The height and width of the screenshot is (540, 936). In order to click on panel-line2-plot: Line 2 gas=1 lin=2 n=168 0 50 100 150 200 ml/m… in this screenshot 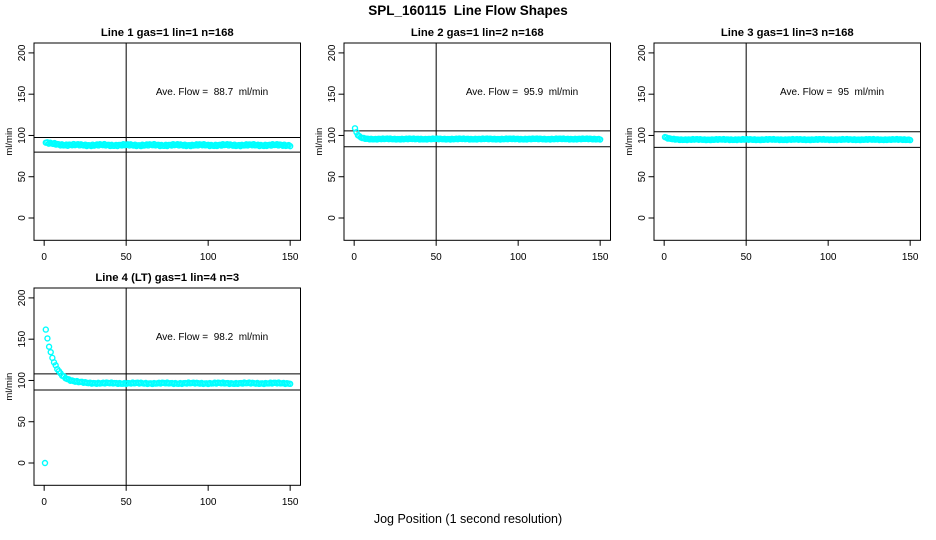, I will do `click(462, 145)`.